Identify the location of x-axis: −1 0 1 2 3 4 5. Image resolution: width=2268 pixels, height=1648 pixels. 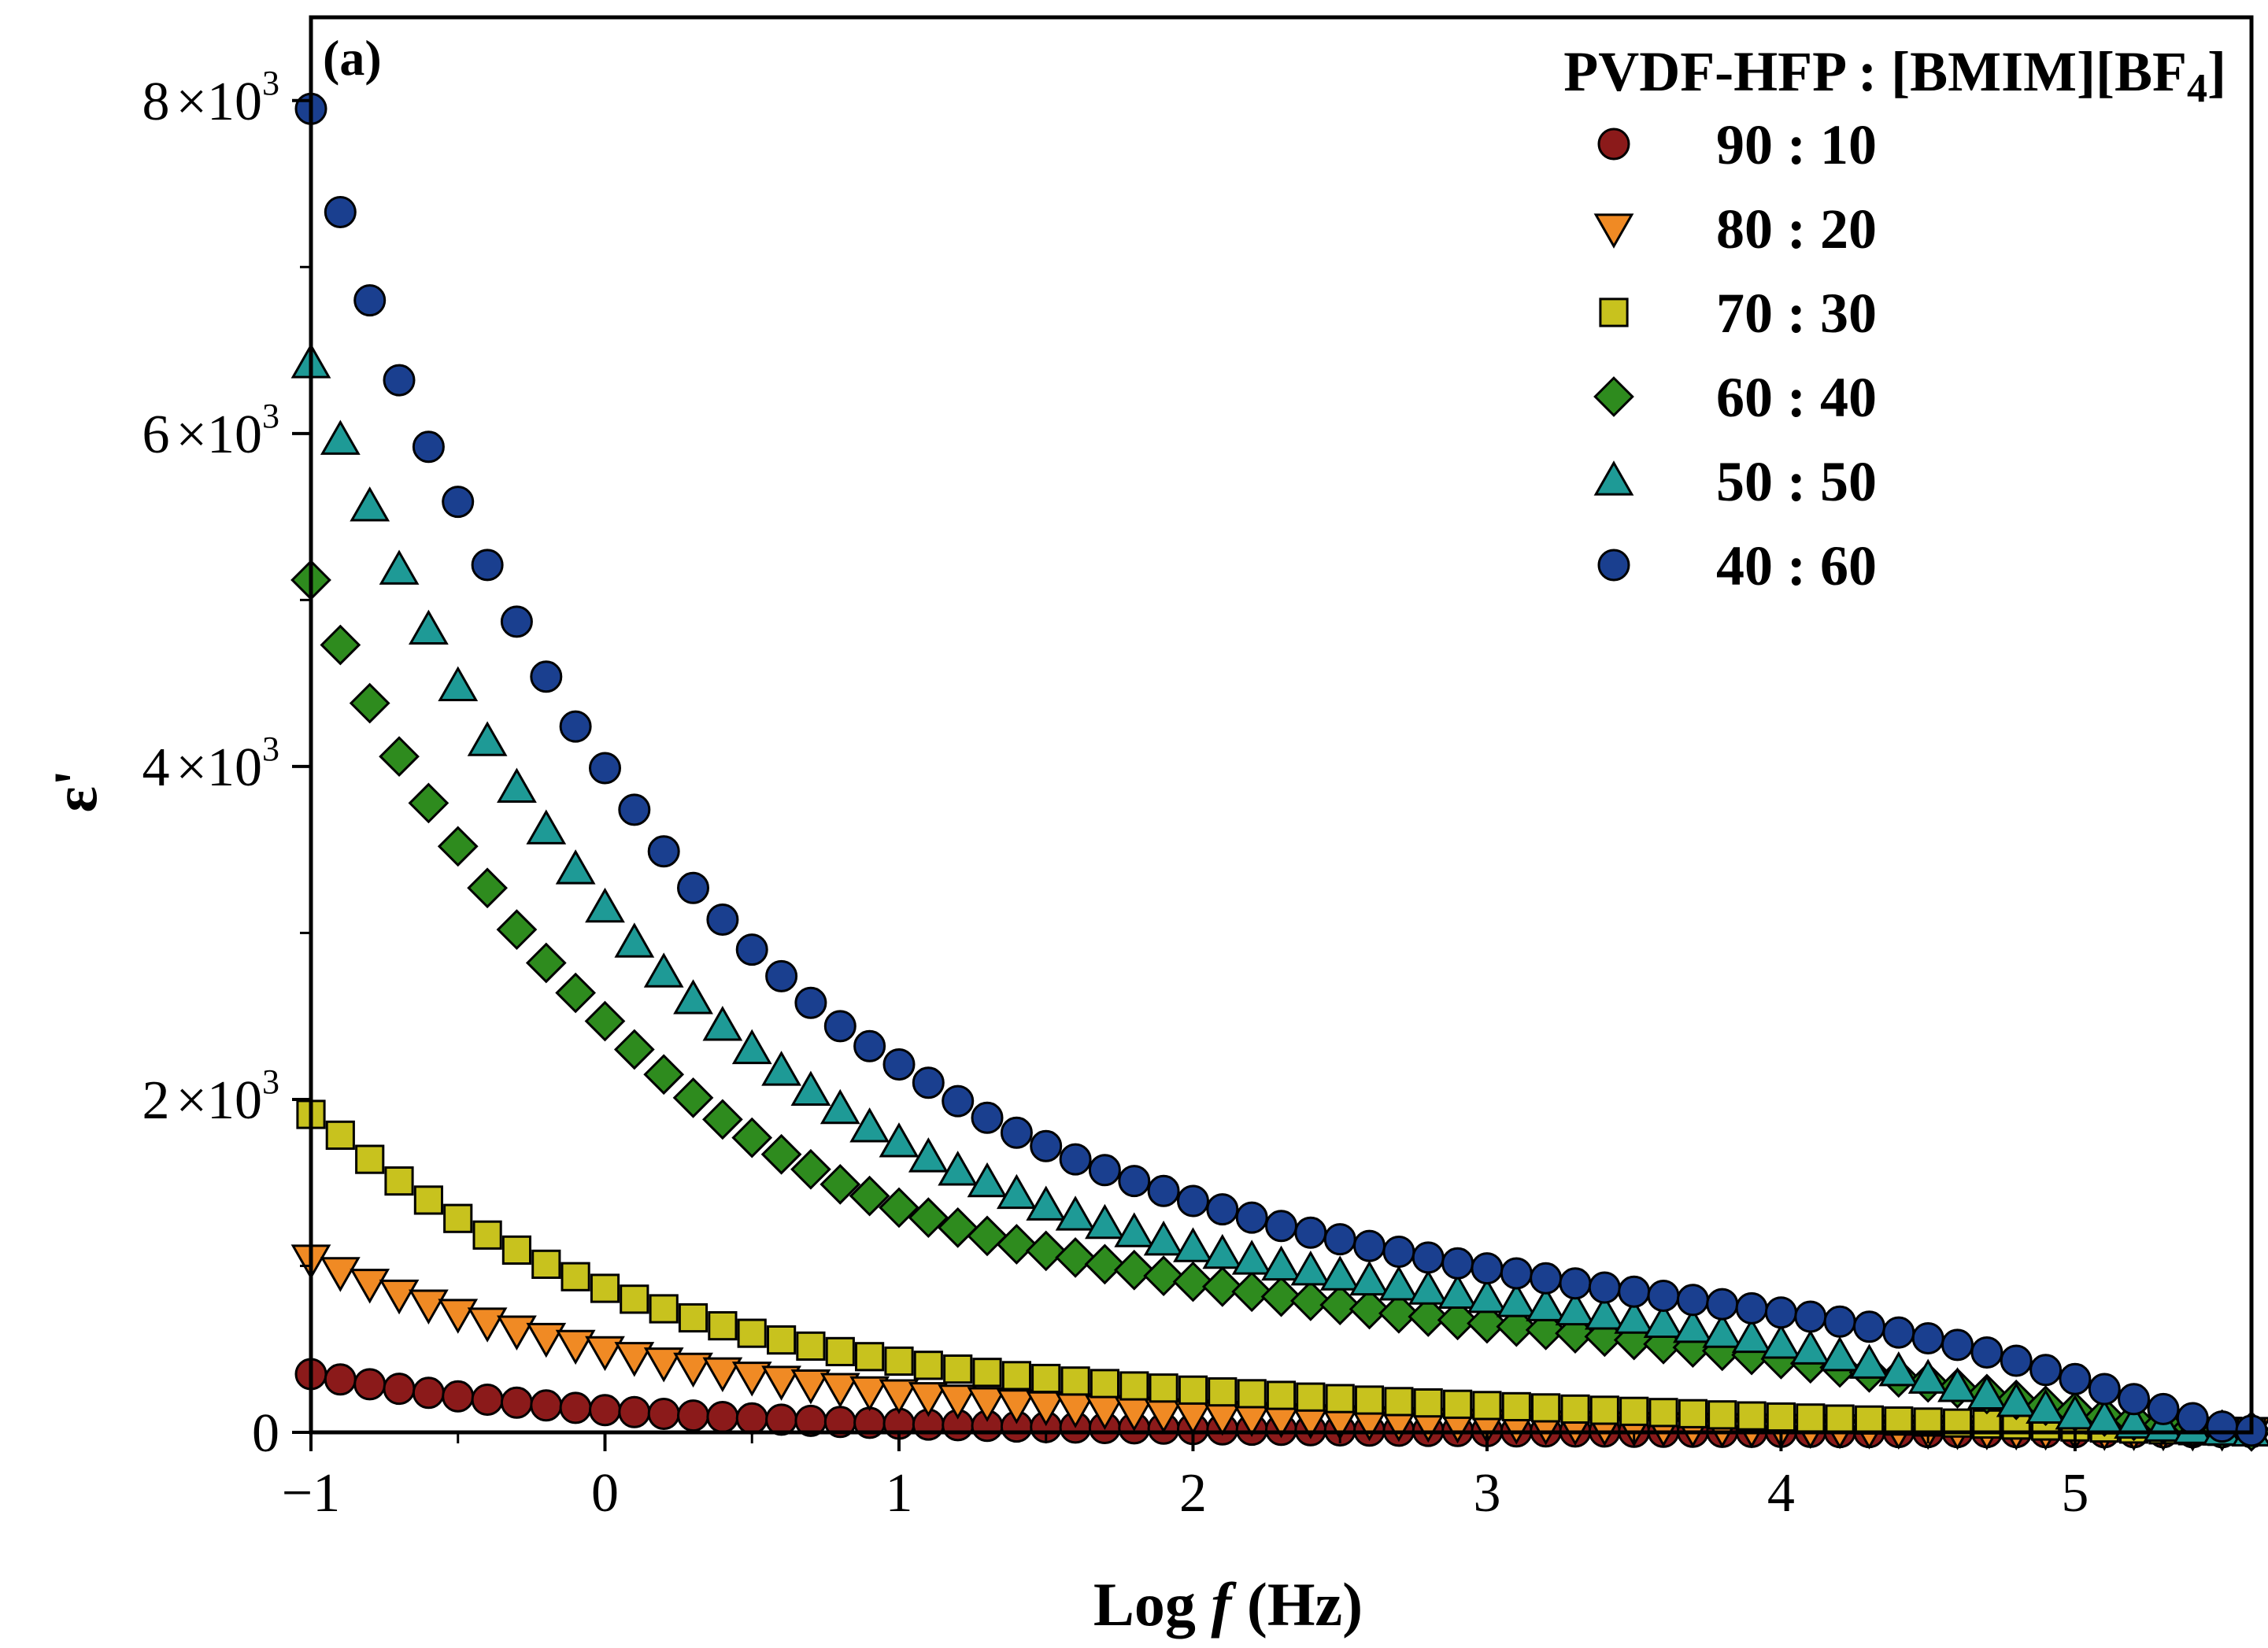
(1185, 1478).